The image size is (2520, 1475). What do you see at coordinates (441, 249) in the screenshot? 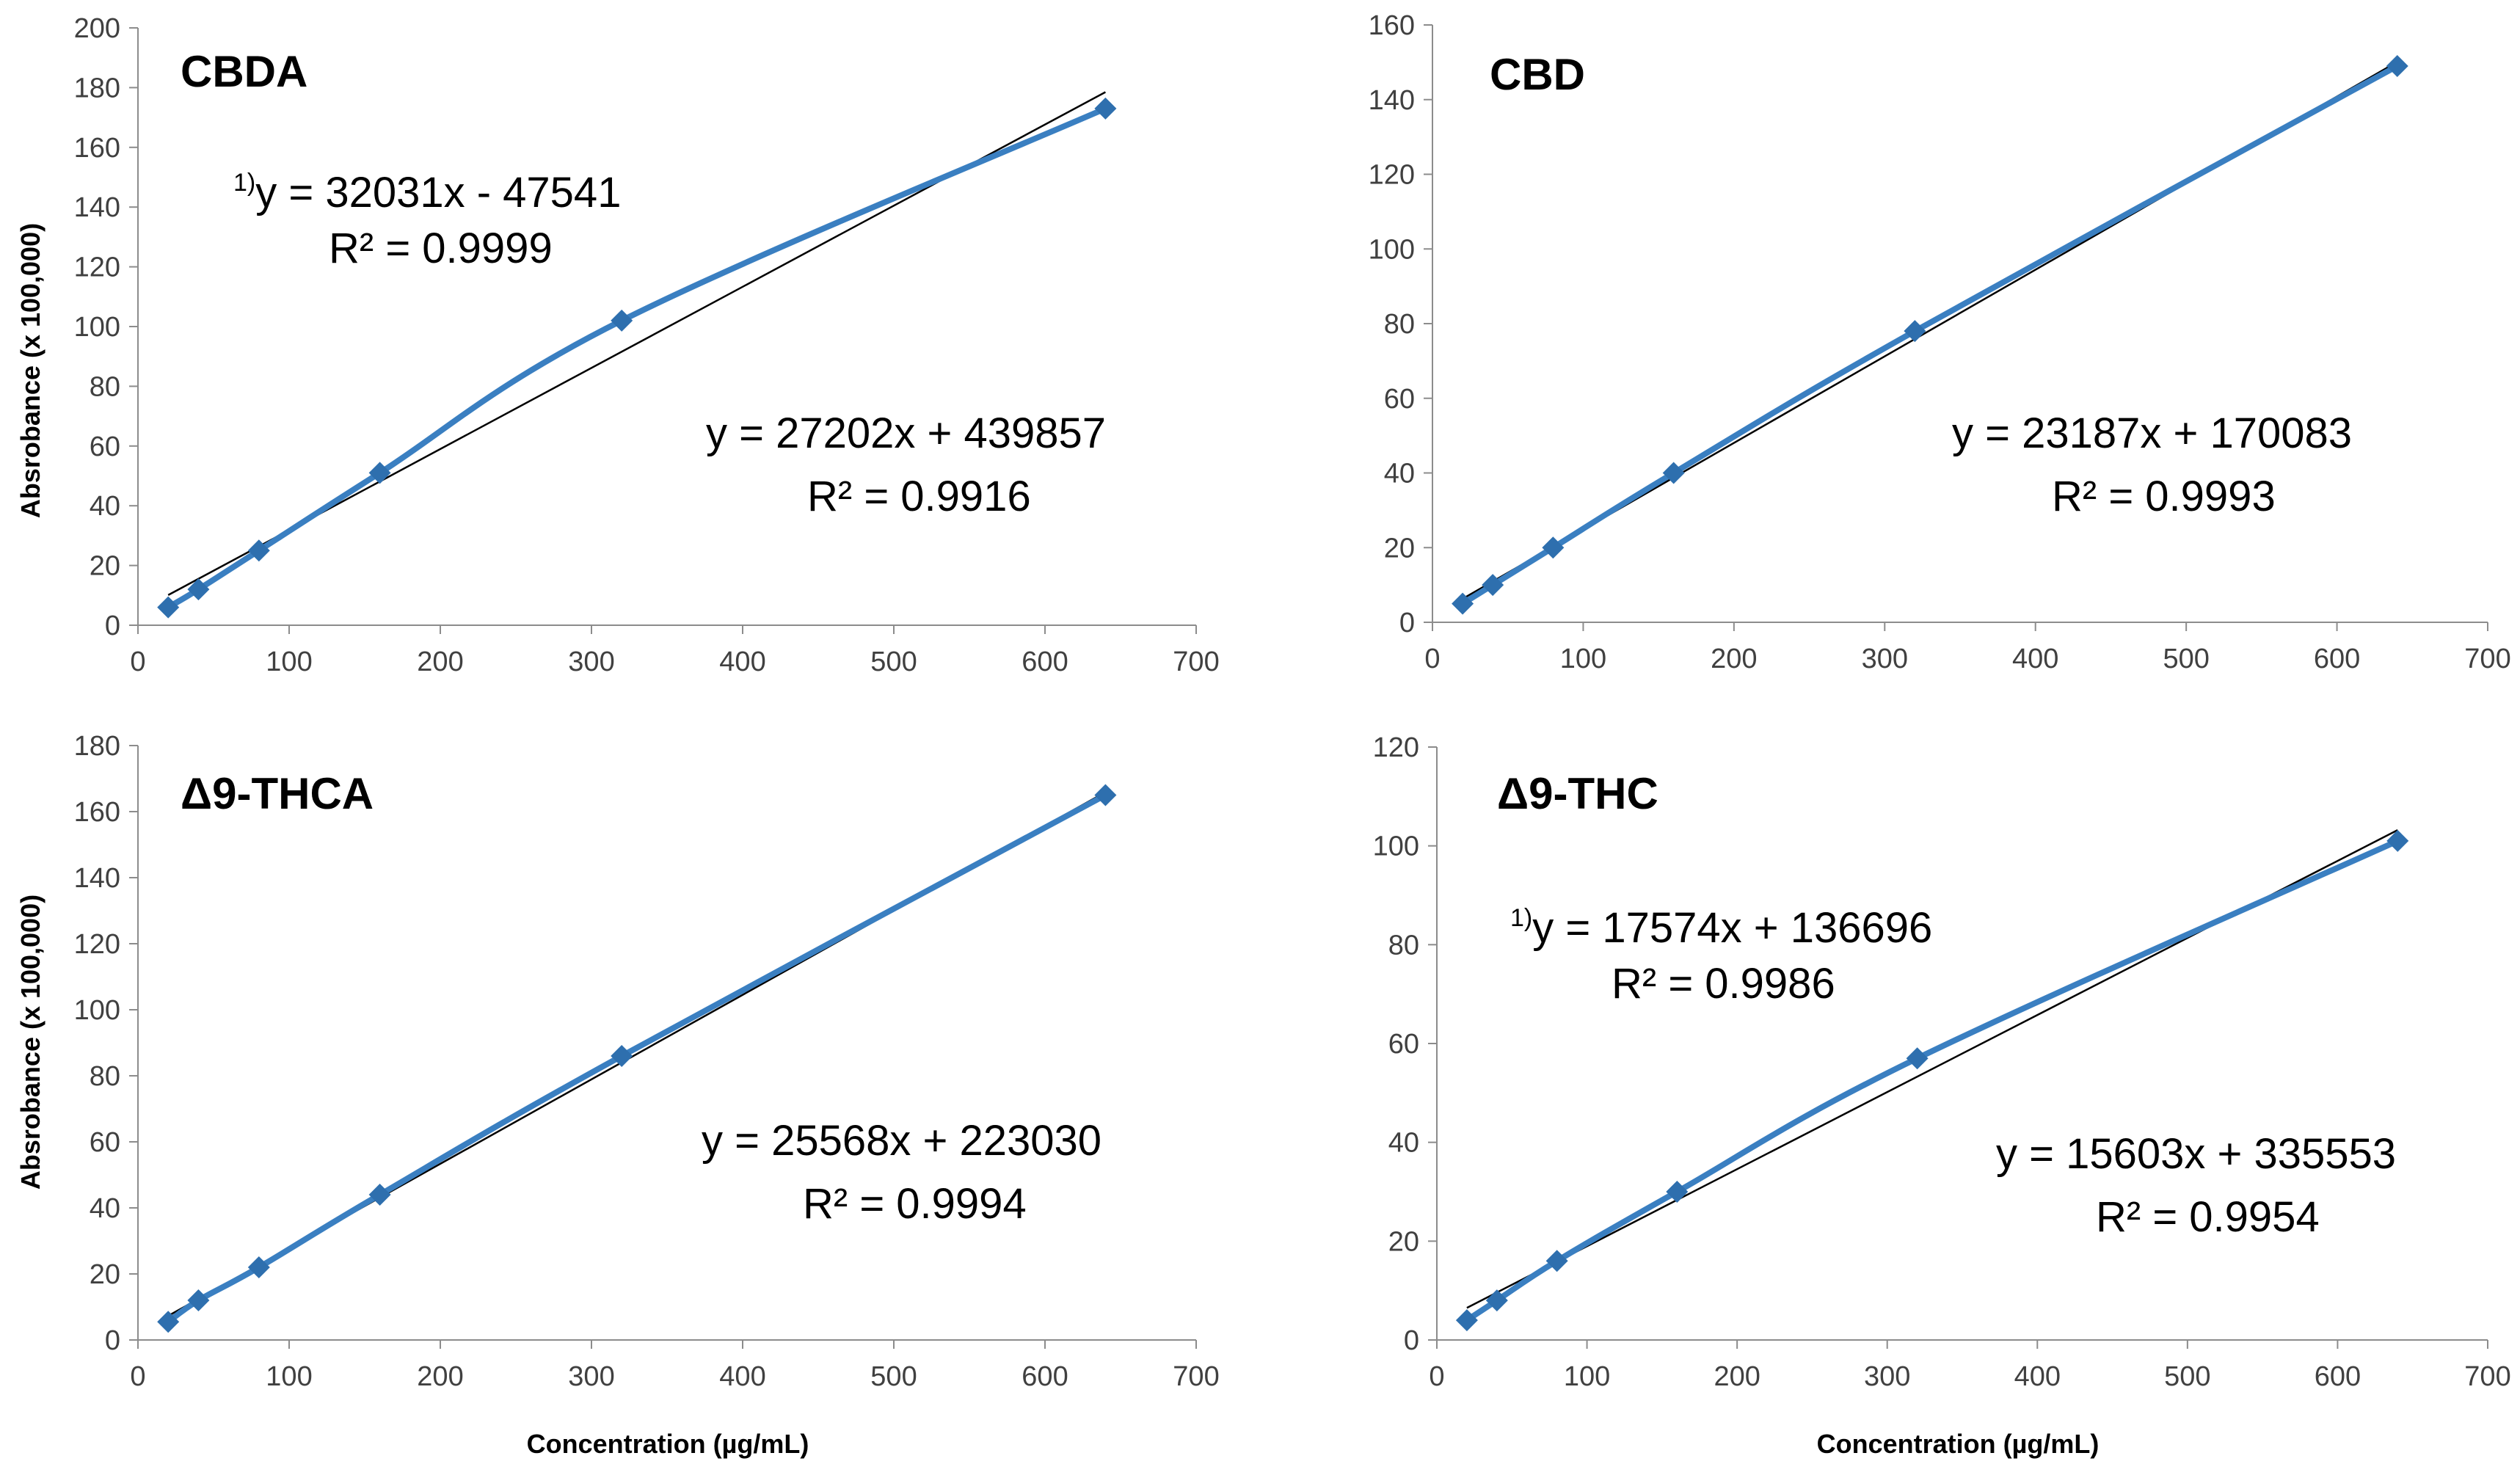
I see `r-squared-cbda-1: R² = 0.9999` at bounding box center [441, 249].